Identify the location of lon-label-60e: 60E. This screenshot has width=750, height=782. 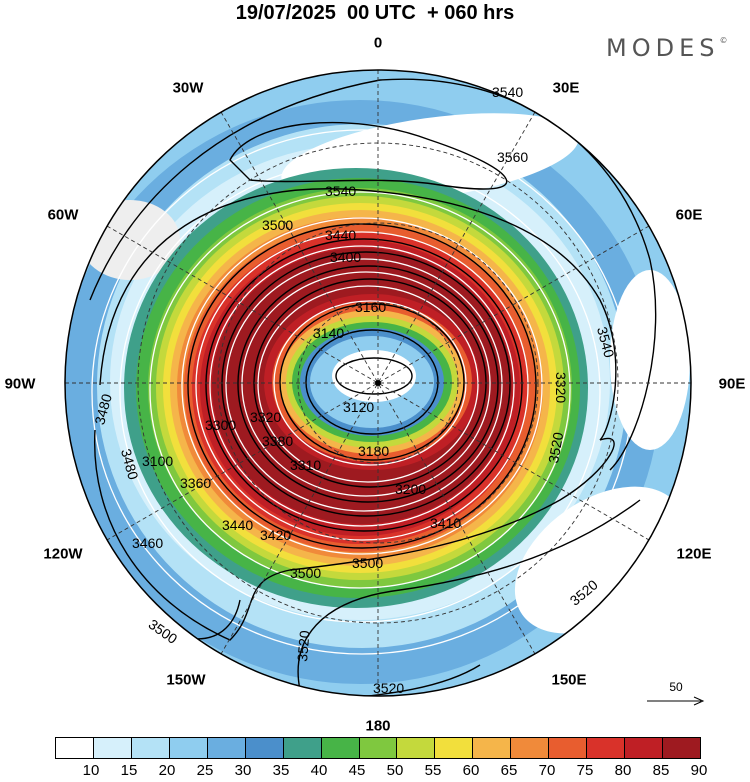
(689, 215).